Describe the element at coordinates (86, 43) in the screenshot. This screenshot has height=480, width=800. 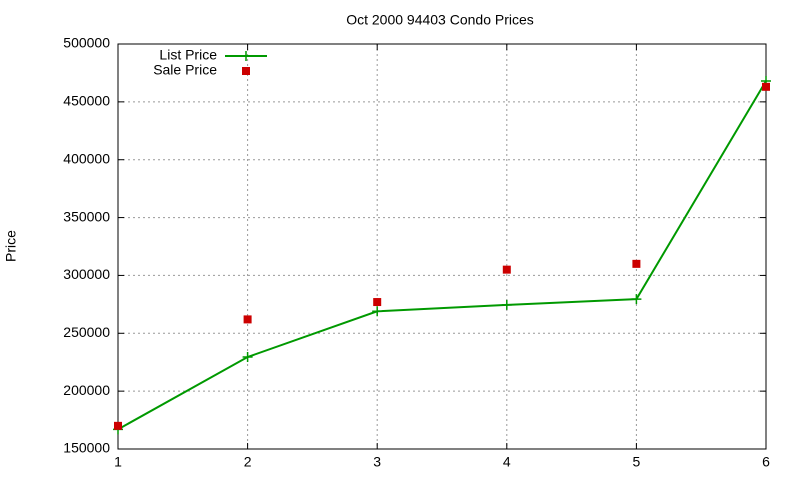
I see `y-tick-label: 500000` at that location.